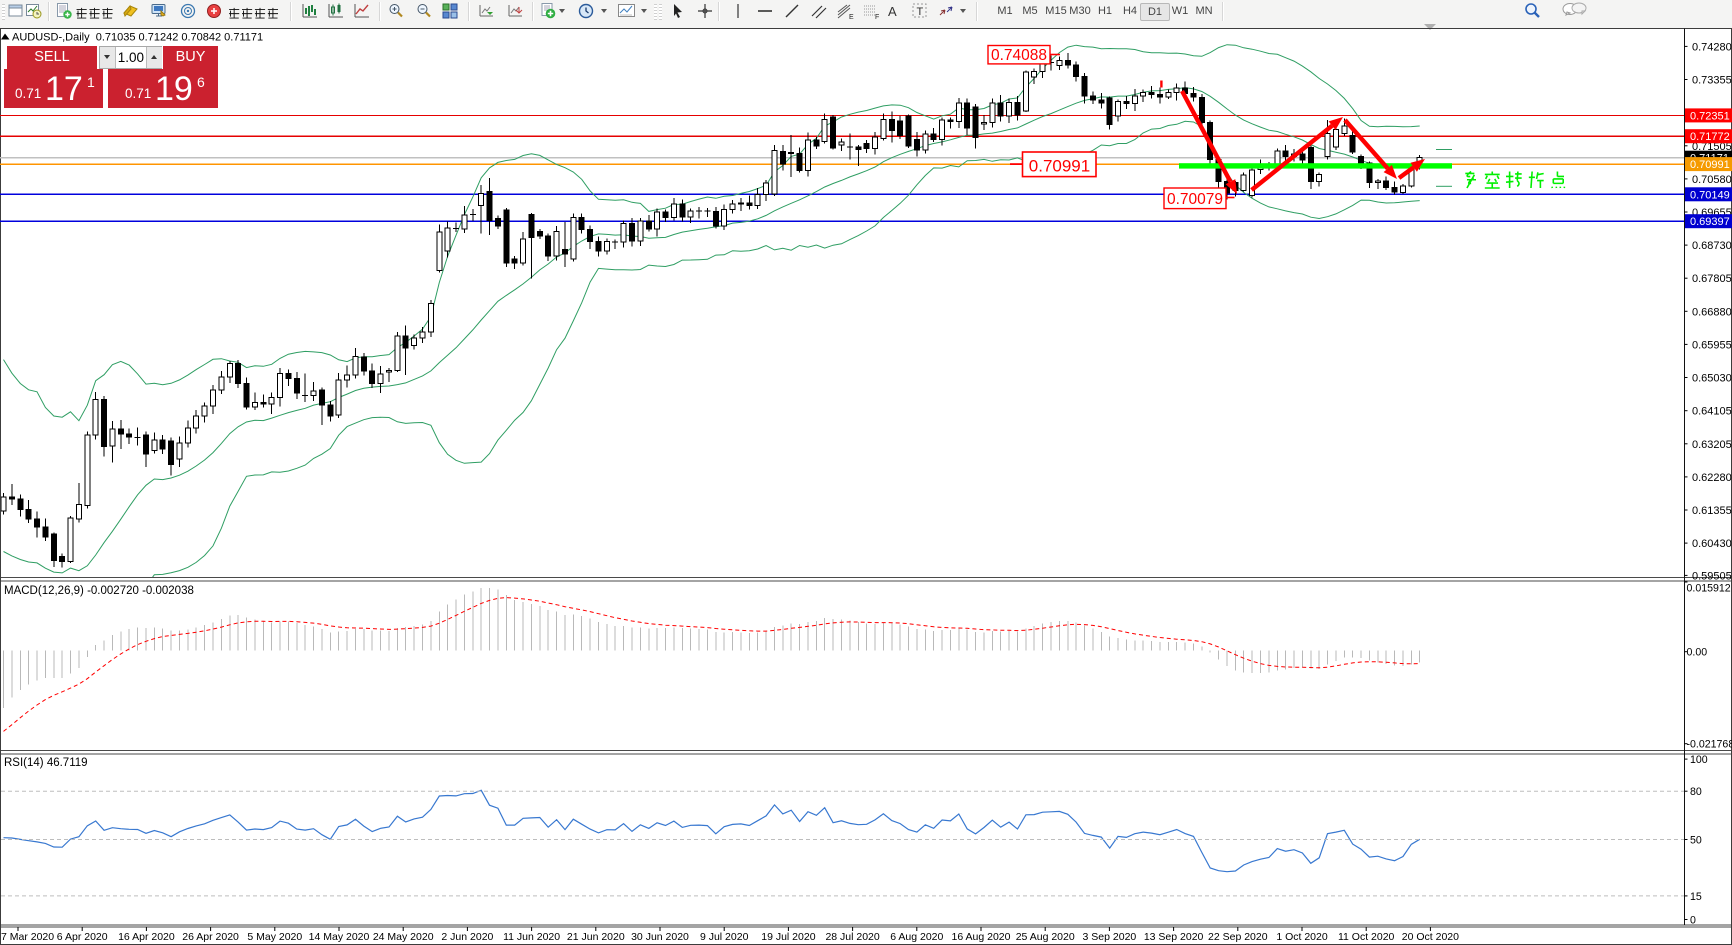 Image resolution: width=1732 pixels, height=945 pixels. What do you see at coordinates (851, 17) in the screenshot?
I see `svg-text: E` at bounding box center [851, 17].